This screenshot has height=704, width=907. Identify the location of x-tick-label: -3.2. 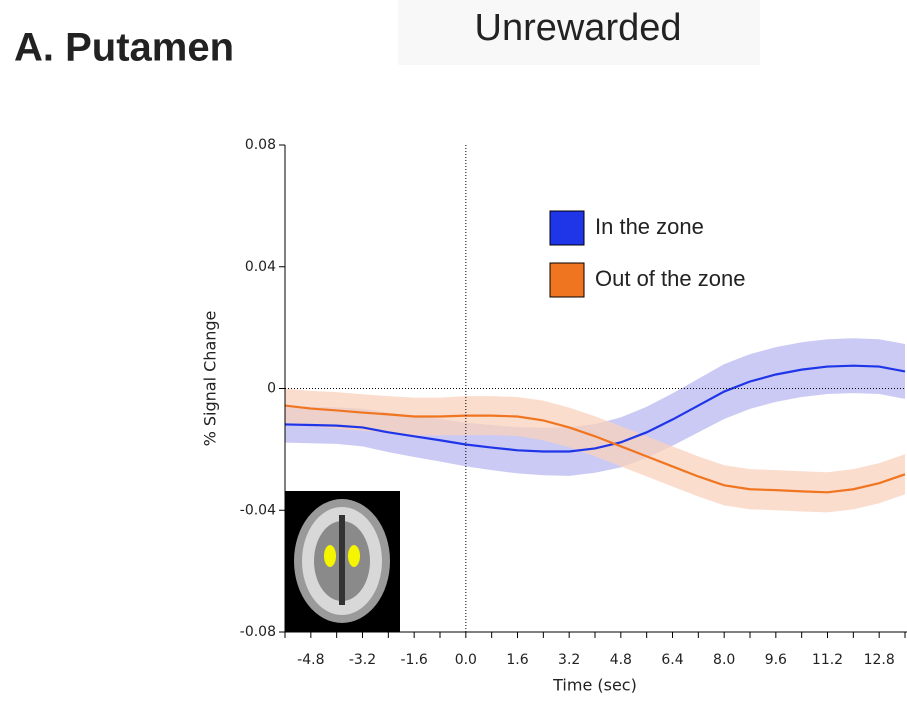
(362, 660).